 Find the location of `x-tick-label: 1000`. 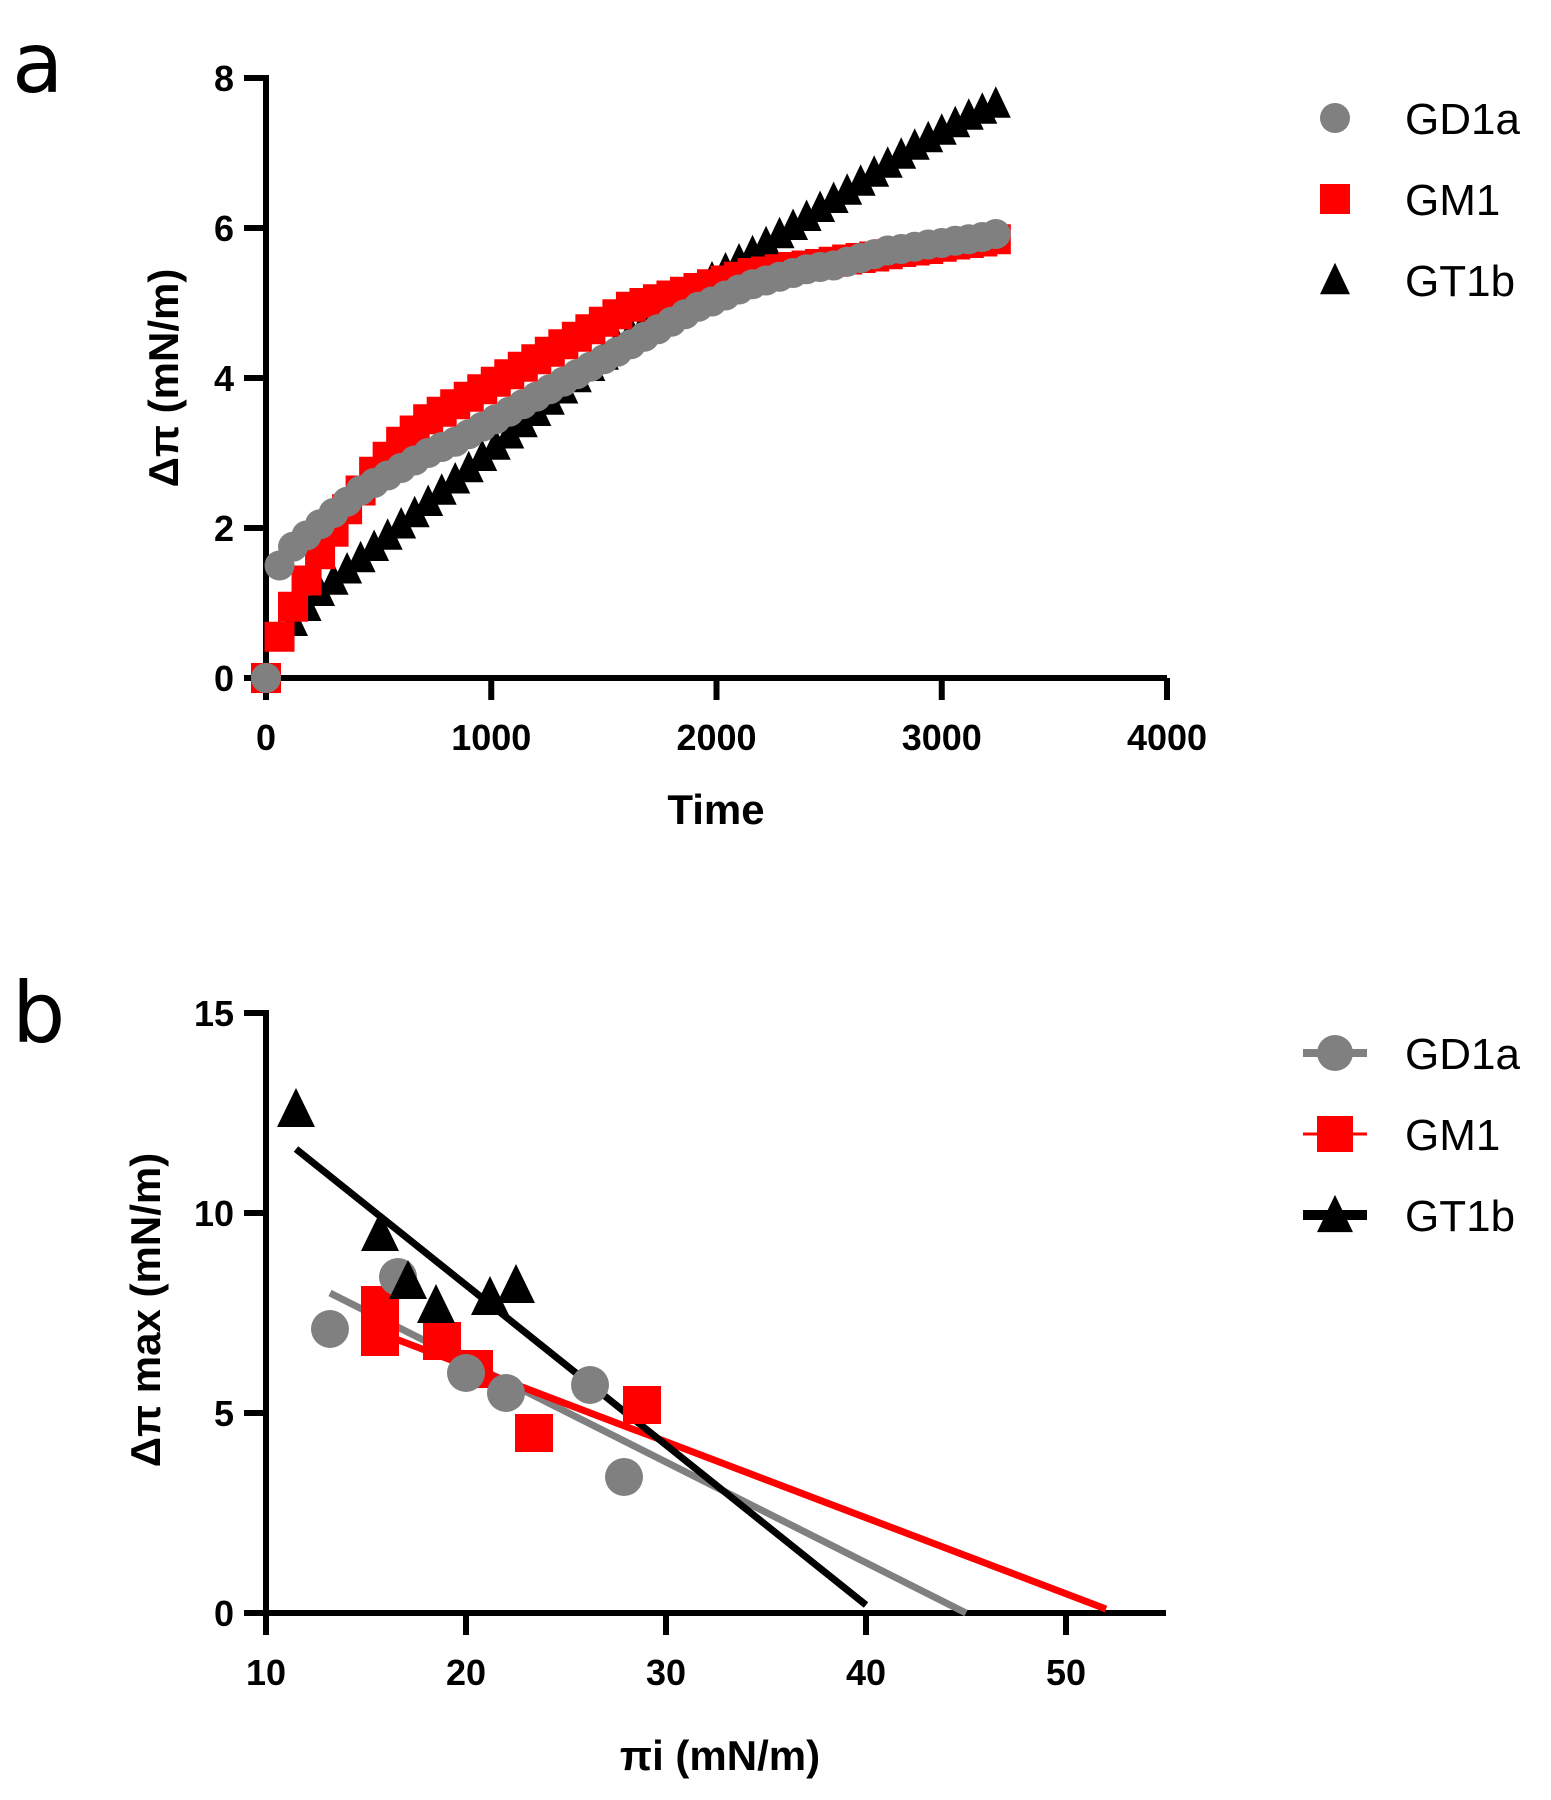

x-tick-label: 1000 is located at coordinates (491, 737).